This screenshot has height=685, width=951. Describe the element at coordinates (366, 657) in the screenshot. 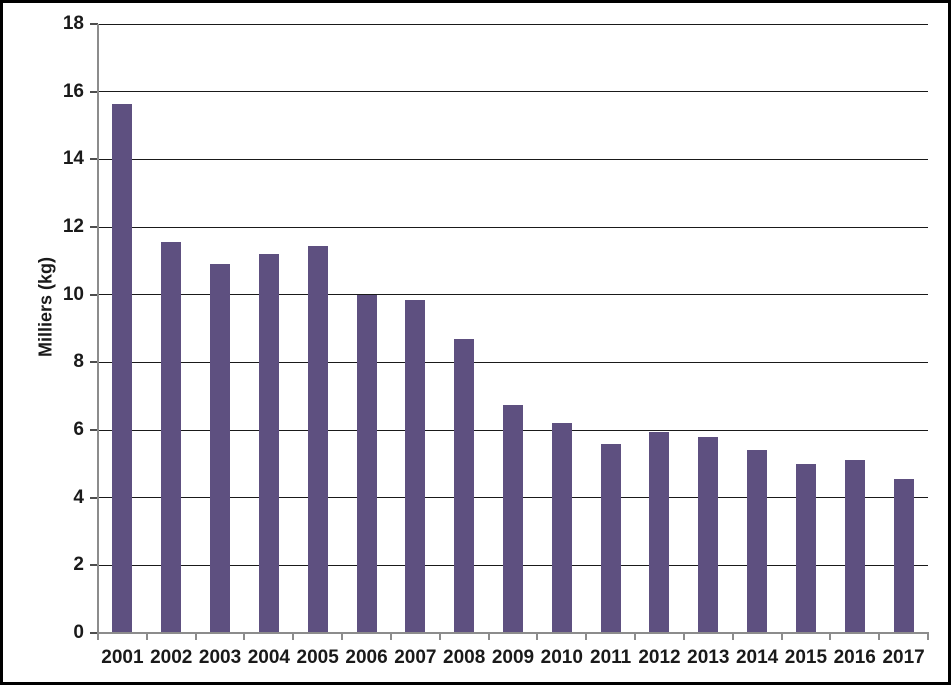

I see `x-tick-label: 2006` at that location.